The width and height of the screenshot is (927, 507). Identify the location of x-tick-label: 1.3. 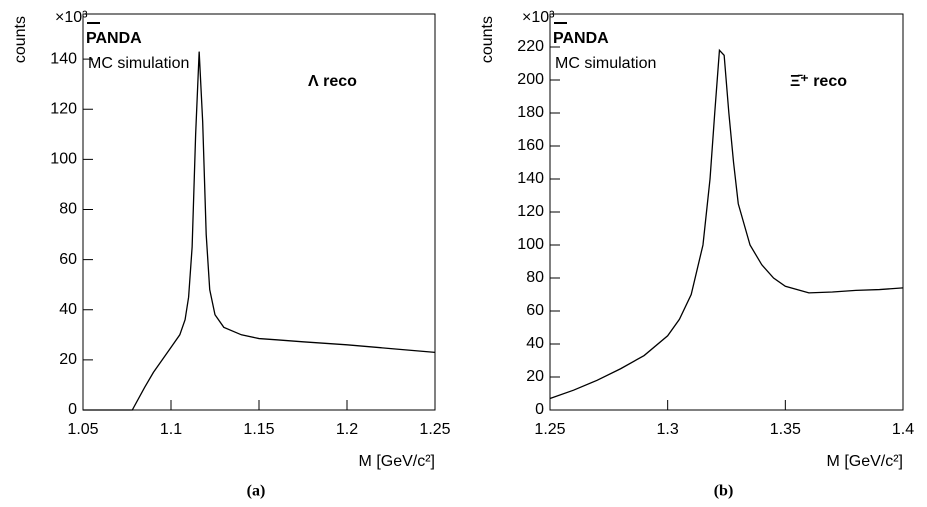
(668, 429).